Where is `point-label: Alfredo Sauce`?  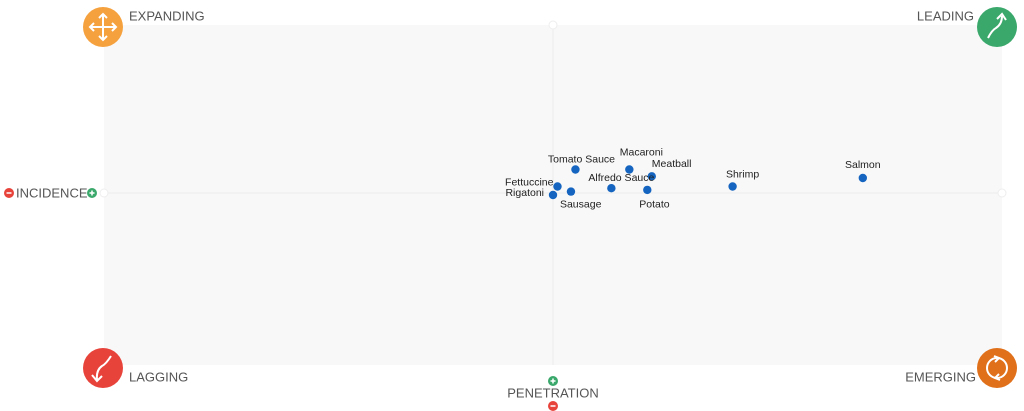
point-label: Alfredo Sauce is located at coordinates (621, 178).